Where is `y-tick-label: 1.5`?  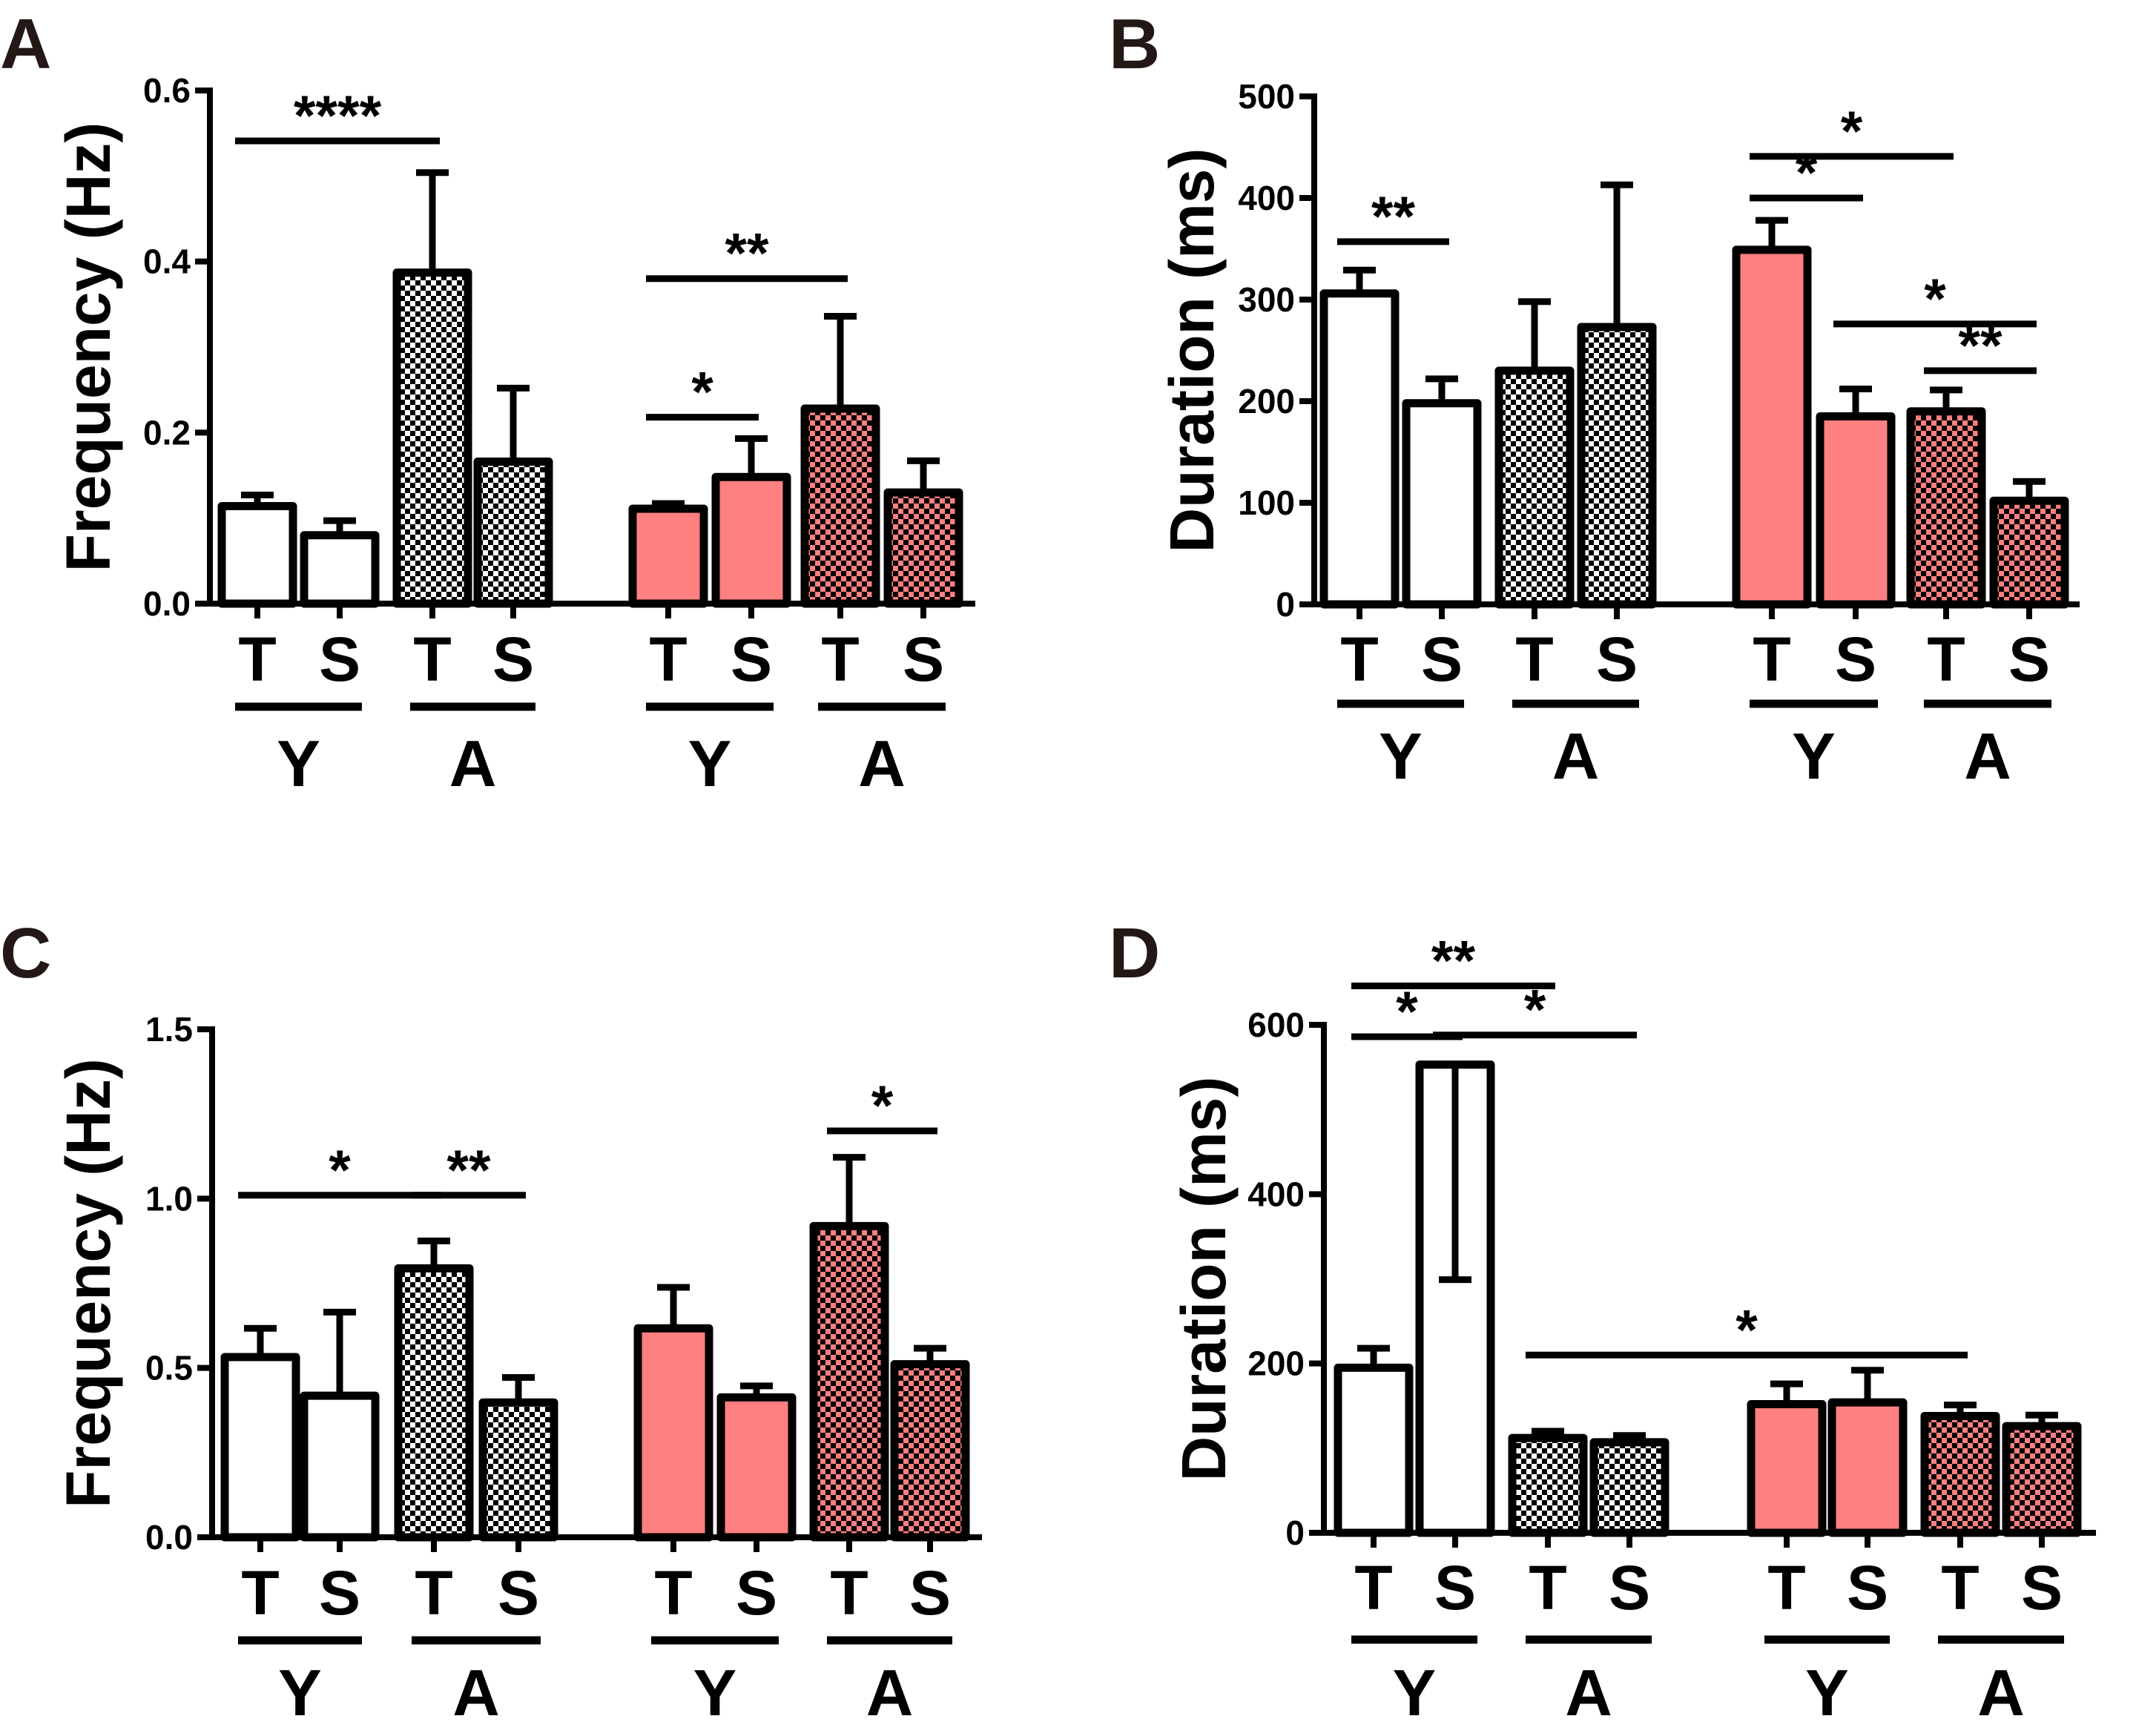
y-tick-label: 1.5 is located at coordinates (169, 1030).